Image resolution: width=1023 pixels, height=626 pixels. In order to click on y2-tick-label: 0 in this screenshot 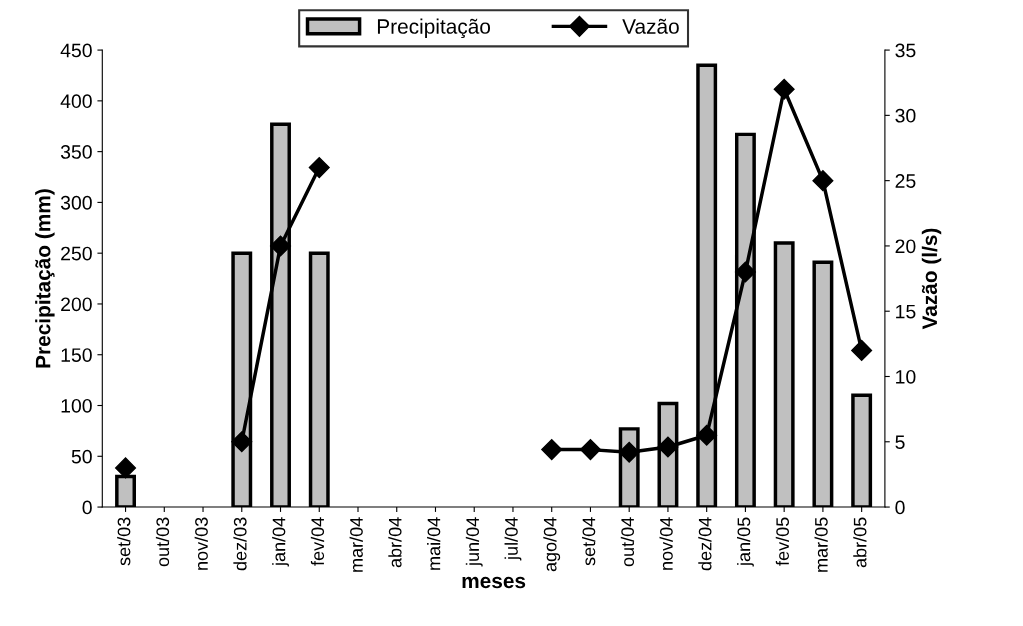, I will do `click(900, 507)`.